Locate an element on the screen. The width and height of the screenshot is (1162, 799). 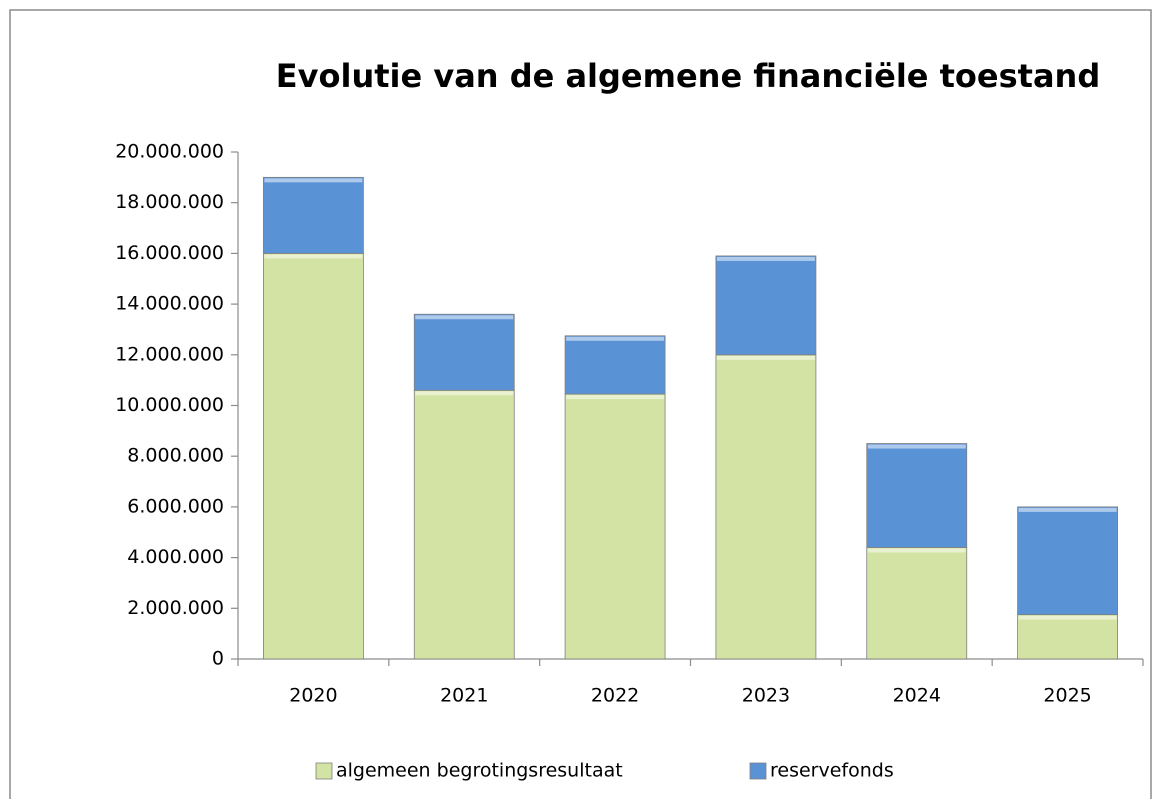
legend-label: algemeen begrotingsresultaat is located at coordinates (479, 771).